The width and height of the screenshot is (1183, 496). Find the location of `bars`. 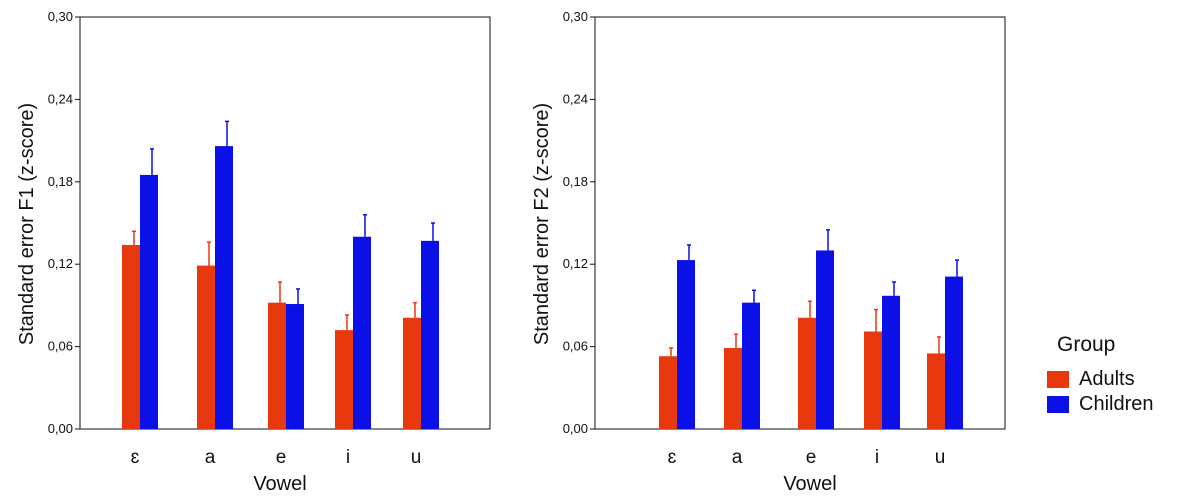

bars is located at coordinates (811, 339).